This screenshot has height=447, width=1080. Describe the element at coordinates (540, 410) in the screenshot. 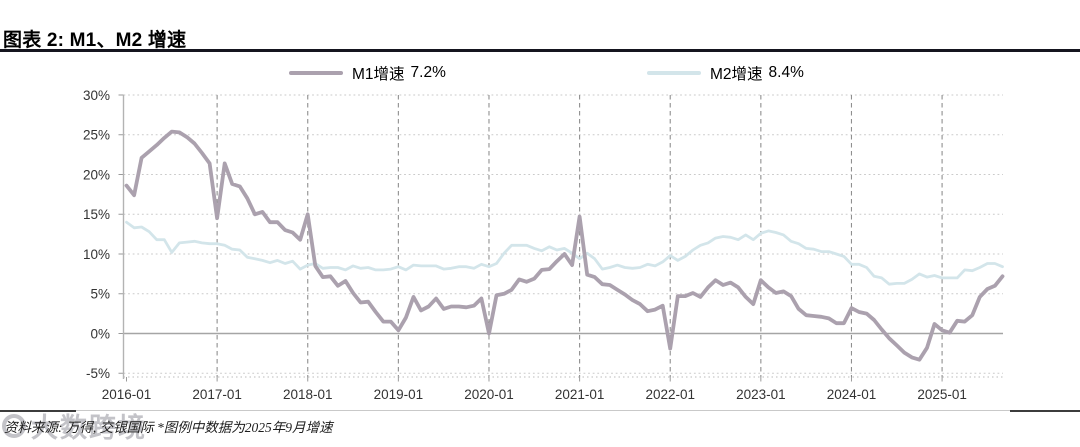

I see `footer-rule` at that location.